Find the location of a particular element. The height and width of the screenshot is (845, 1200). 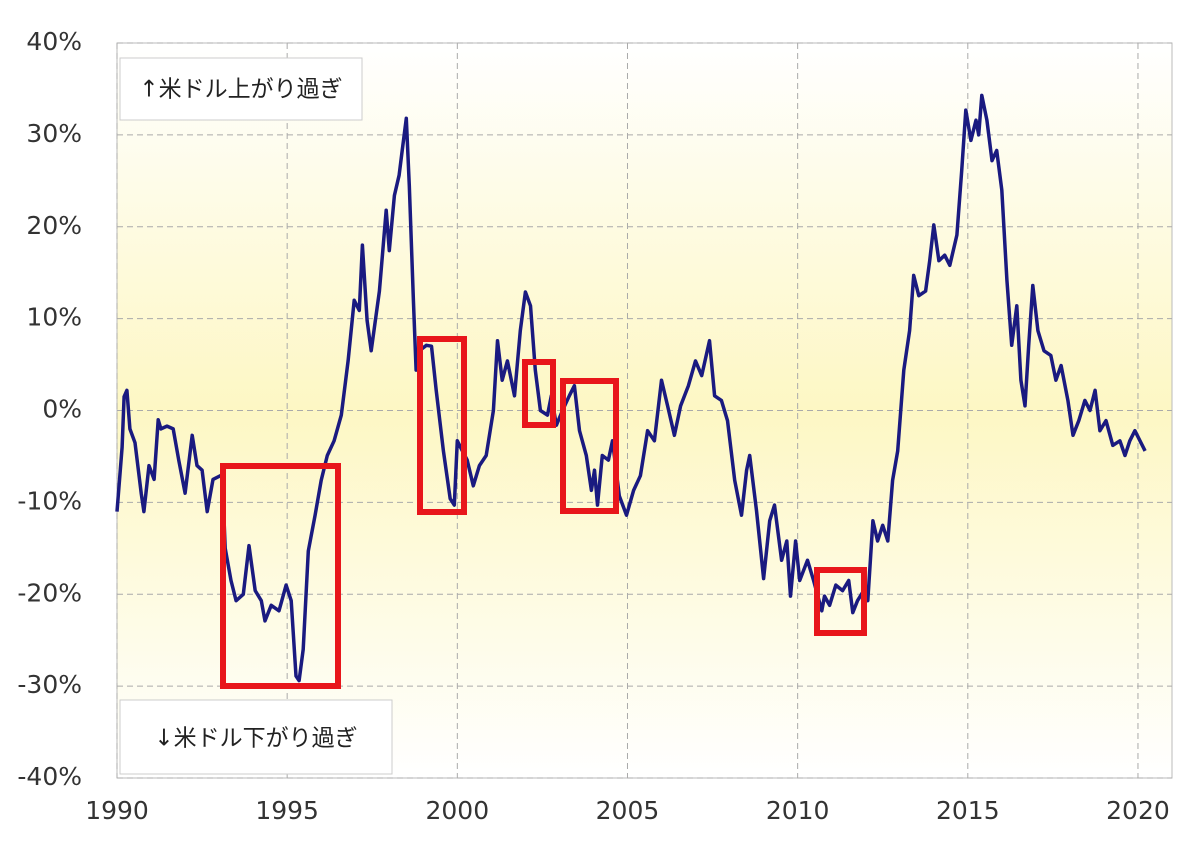

y-tick-label: 20% is located at coordinates (54, 225).